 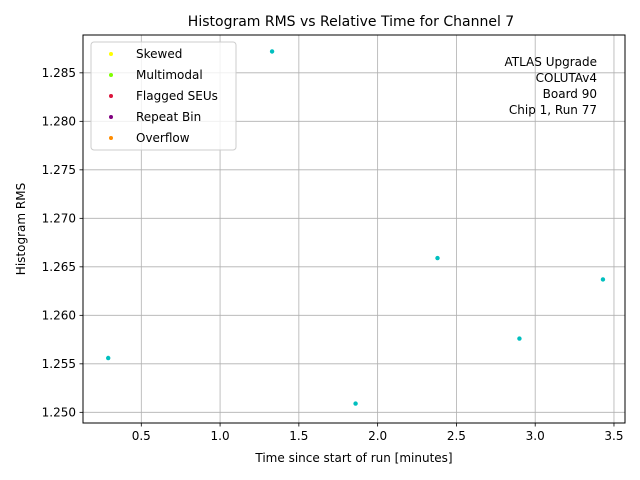 I want to click on legend-label: Multimodal, so click(x=169, y=75).